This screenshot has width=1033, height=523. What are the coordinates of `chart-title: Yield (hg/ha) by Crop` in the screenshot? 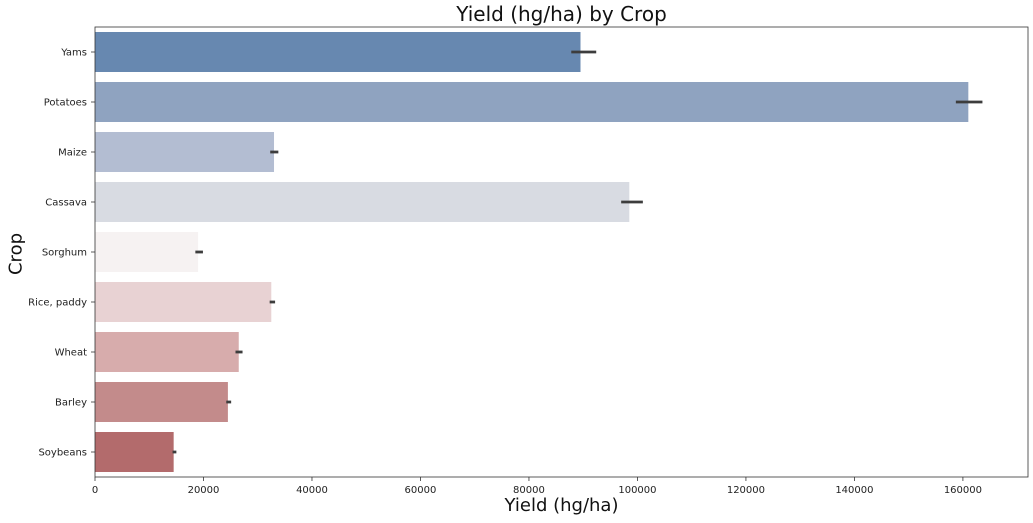 It's located at (561, 14).